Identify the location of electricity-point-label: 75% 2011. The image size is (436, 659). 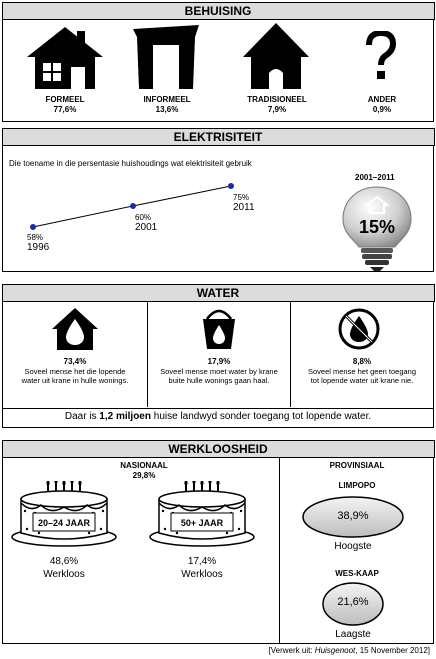
(244, 203).